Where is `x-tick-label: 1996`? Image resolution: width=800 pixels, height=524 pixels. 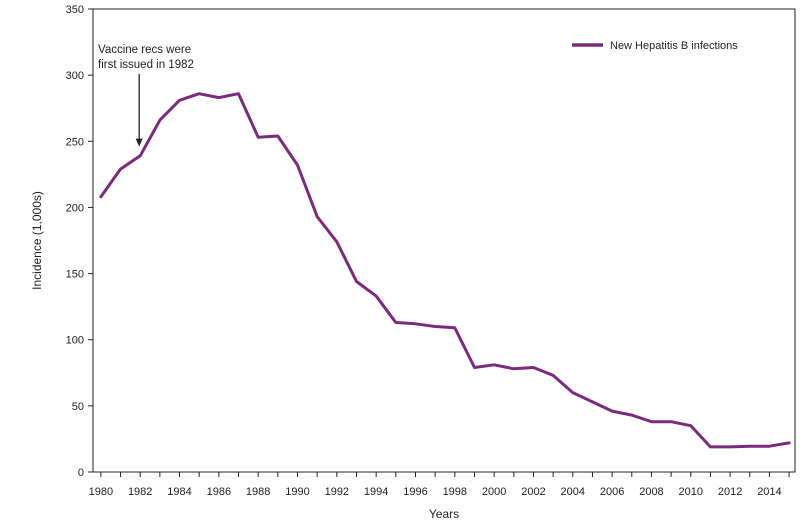
x-tick-label: 1996 is located at coordinates (415, 492).